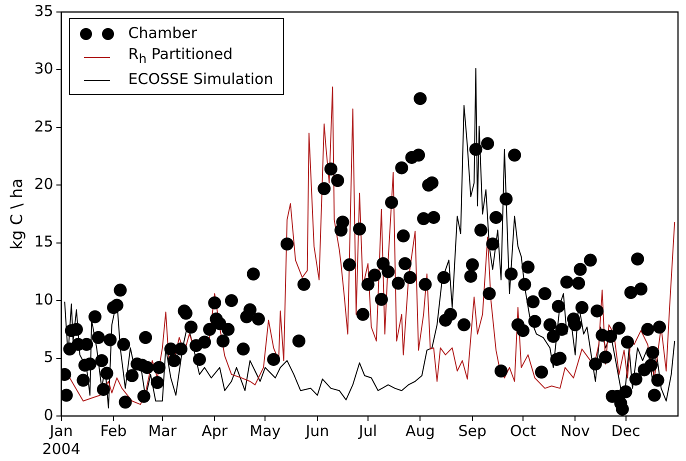 Image resolution: width=686 pixels, height=461 pixels. I want to click on x-tick-label: Feb, so click(113, 431).